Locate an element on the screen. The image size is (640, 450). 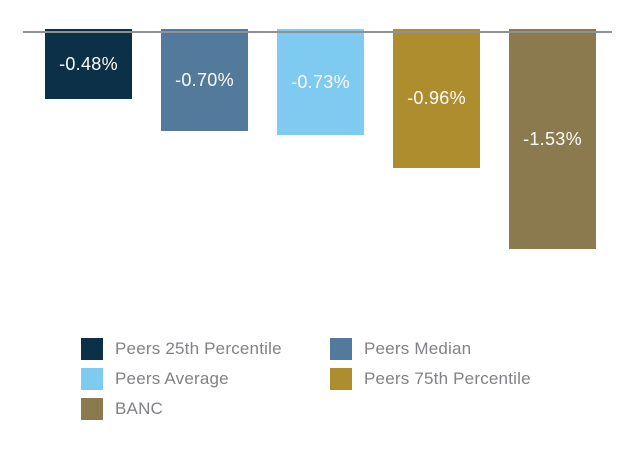
legend-swatch-peers-median is located at coordinates (341, 349).